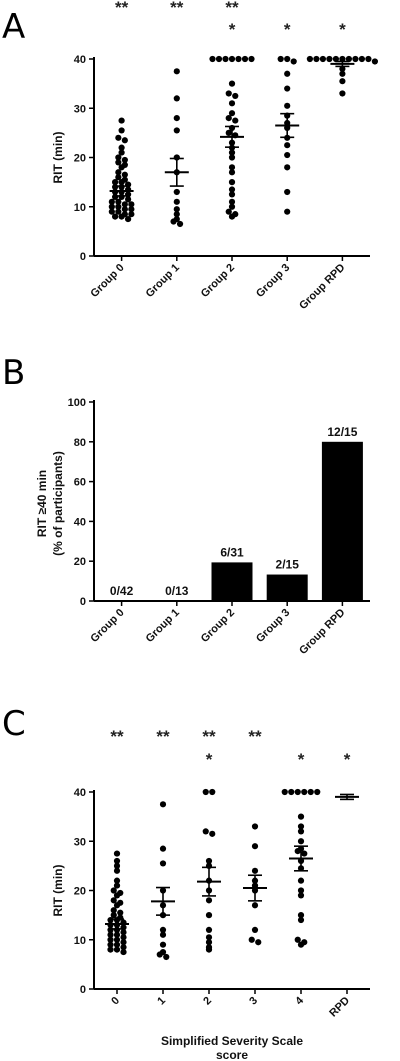 The height and width of the screenshot is (1061, 400). What do you see at coordinates (273, 626) in the screenshot?
I see `x-tick-label: Group 3` at bounding box center [273, 626].